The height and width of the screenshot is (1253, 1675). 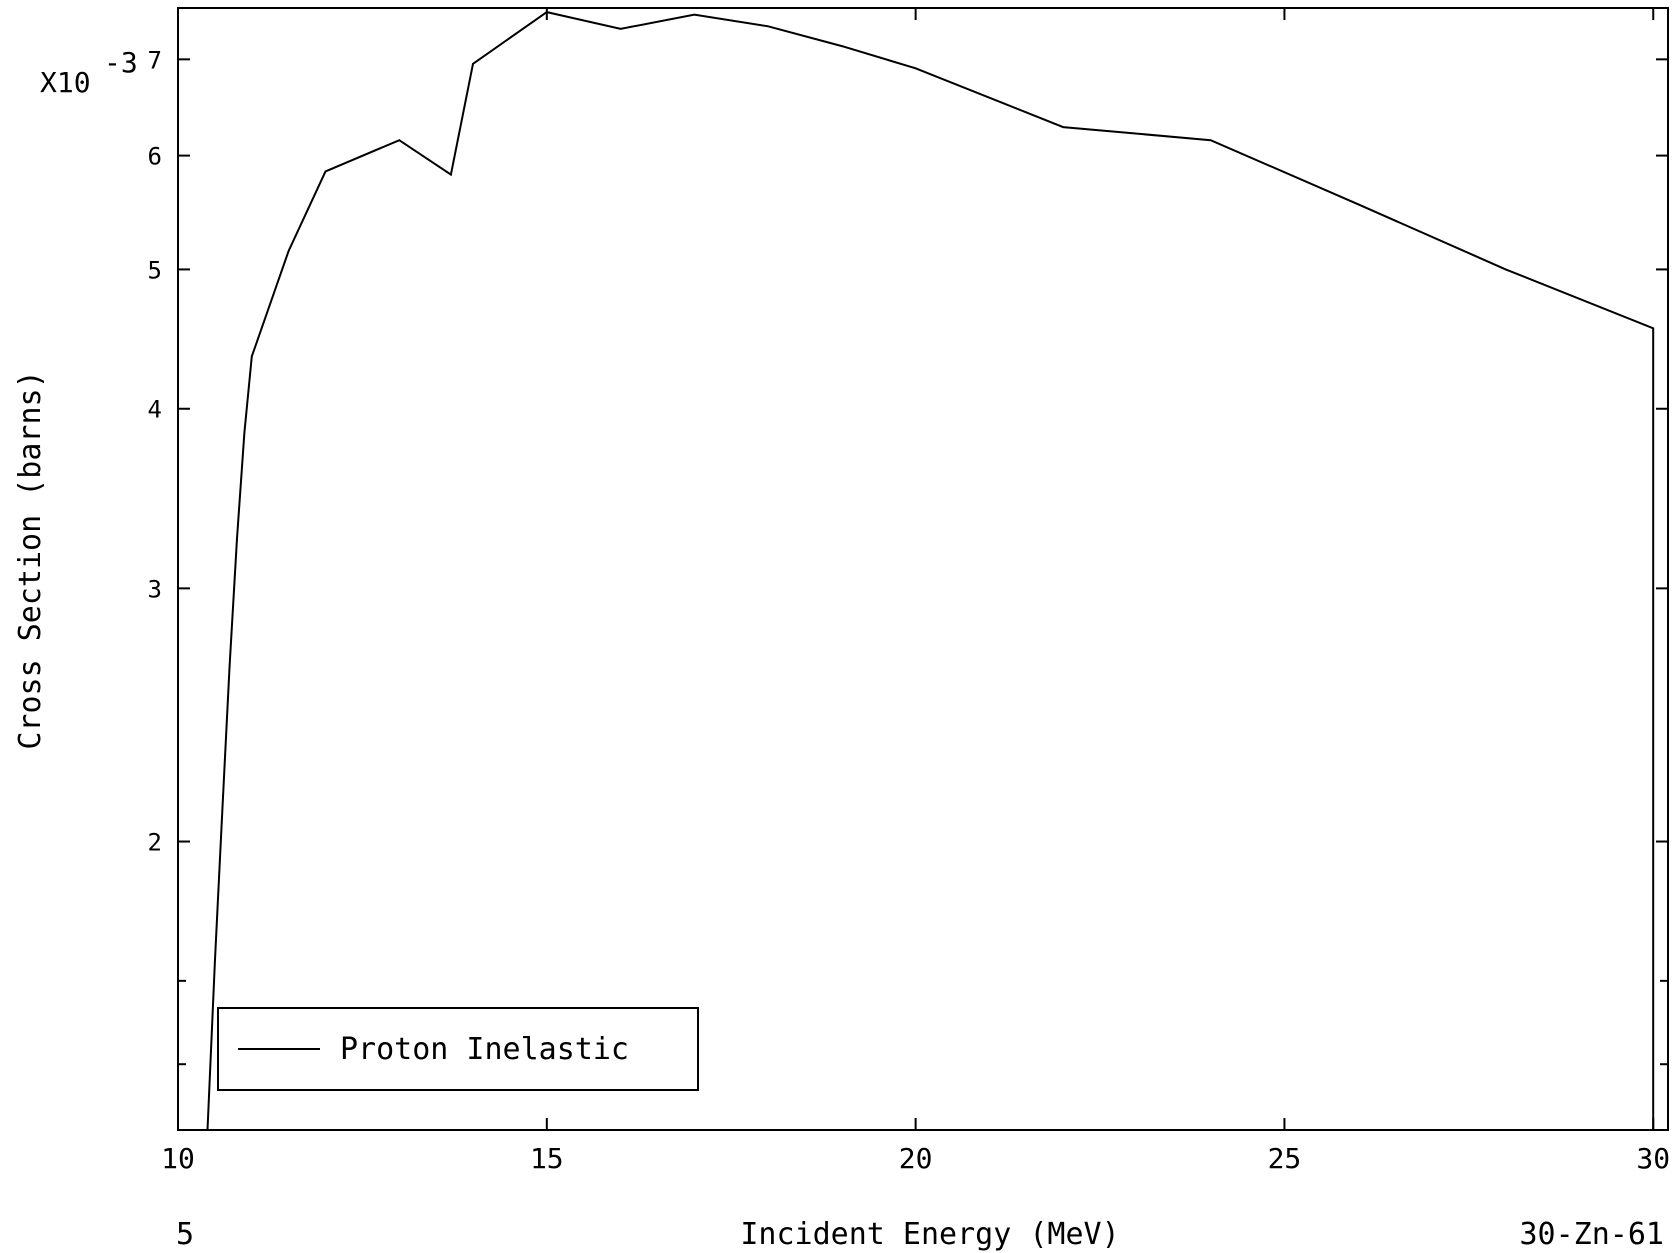 What do you see at coordinates (178, 1158) in the screenshot?
I see `x-tick-label: 10` at bounding box center [178, 1158].